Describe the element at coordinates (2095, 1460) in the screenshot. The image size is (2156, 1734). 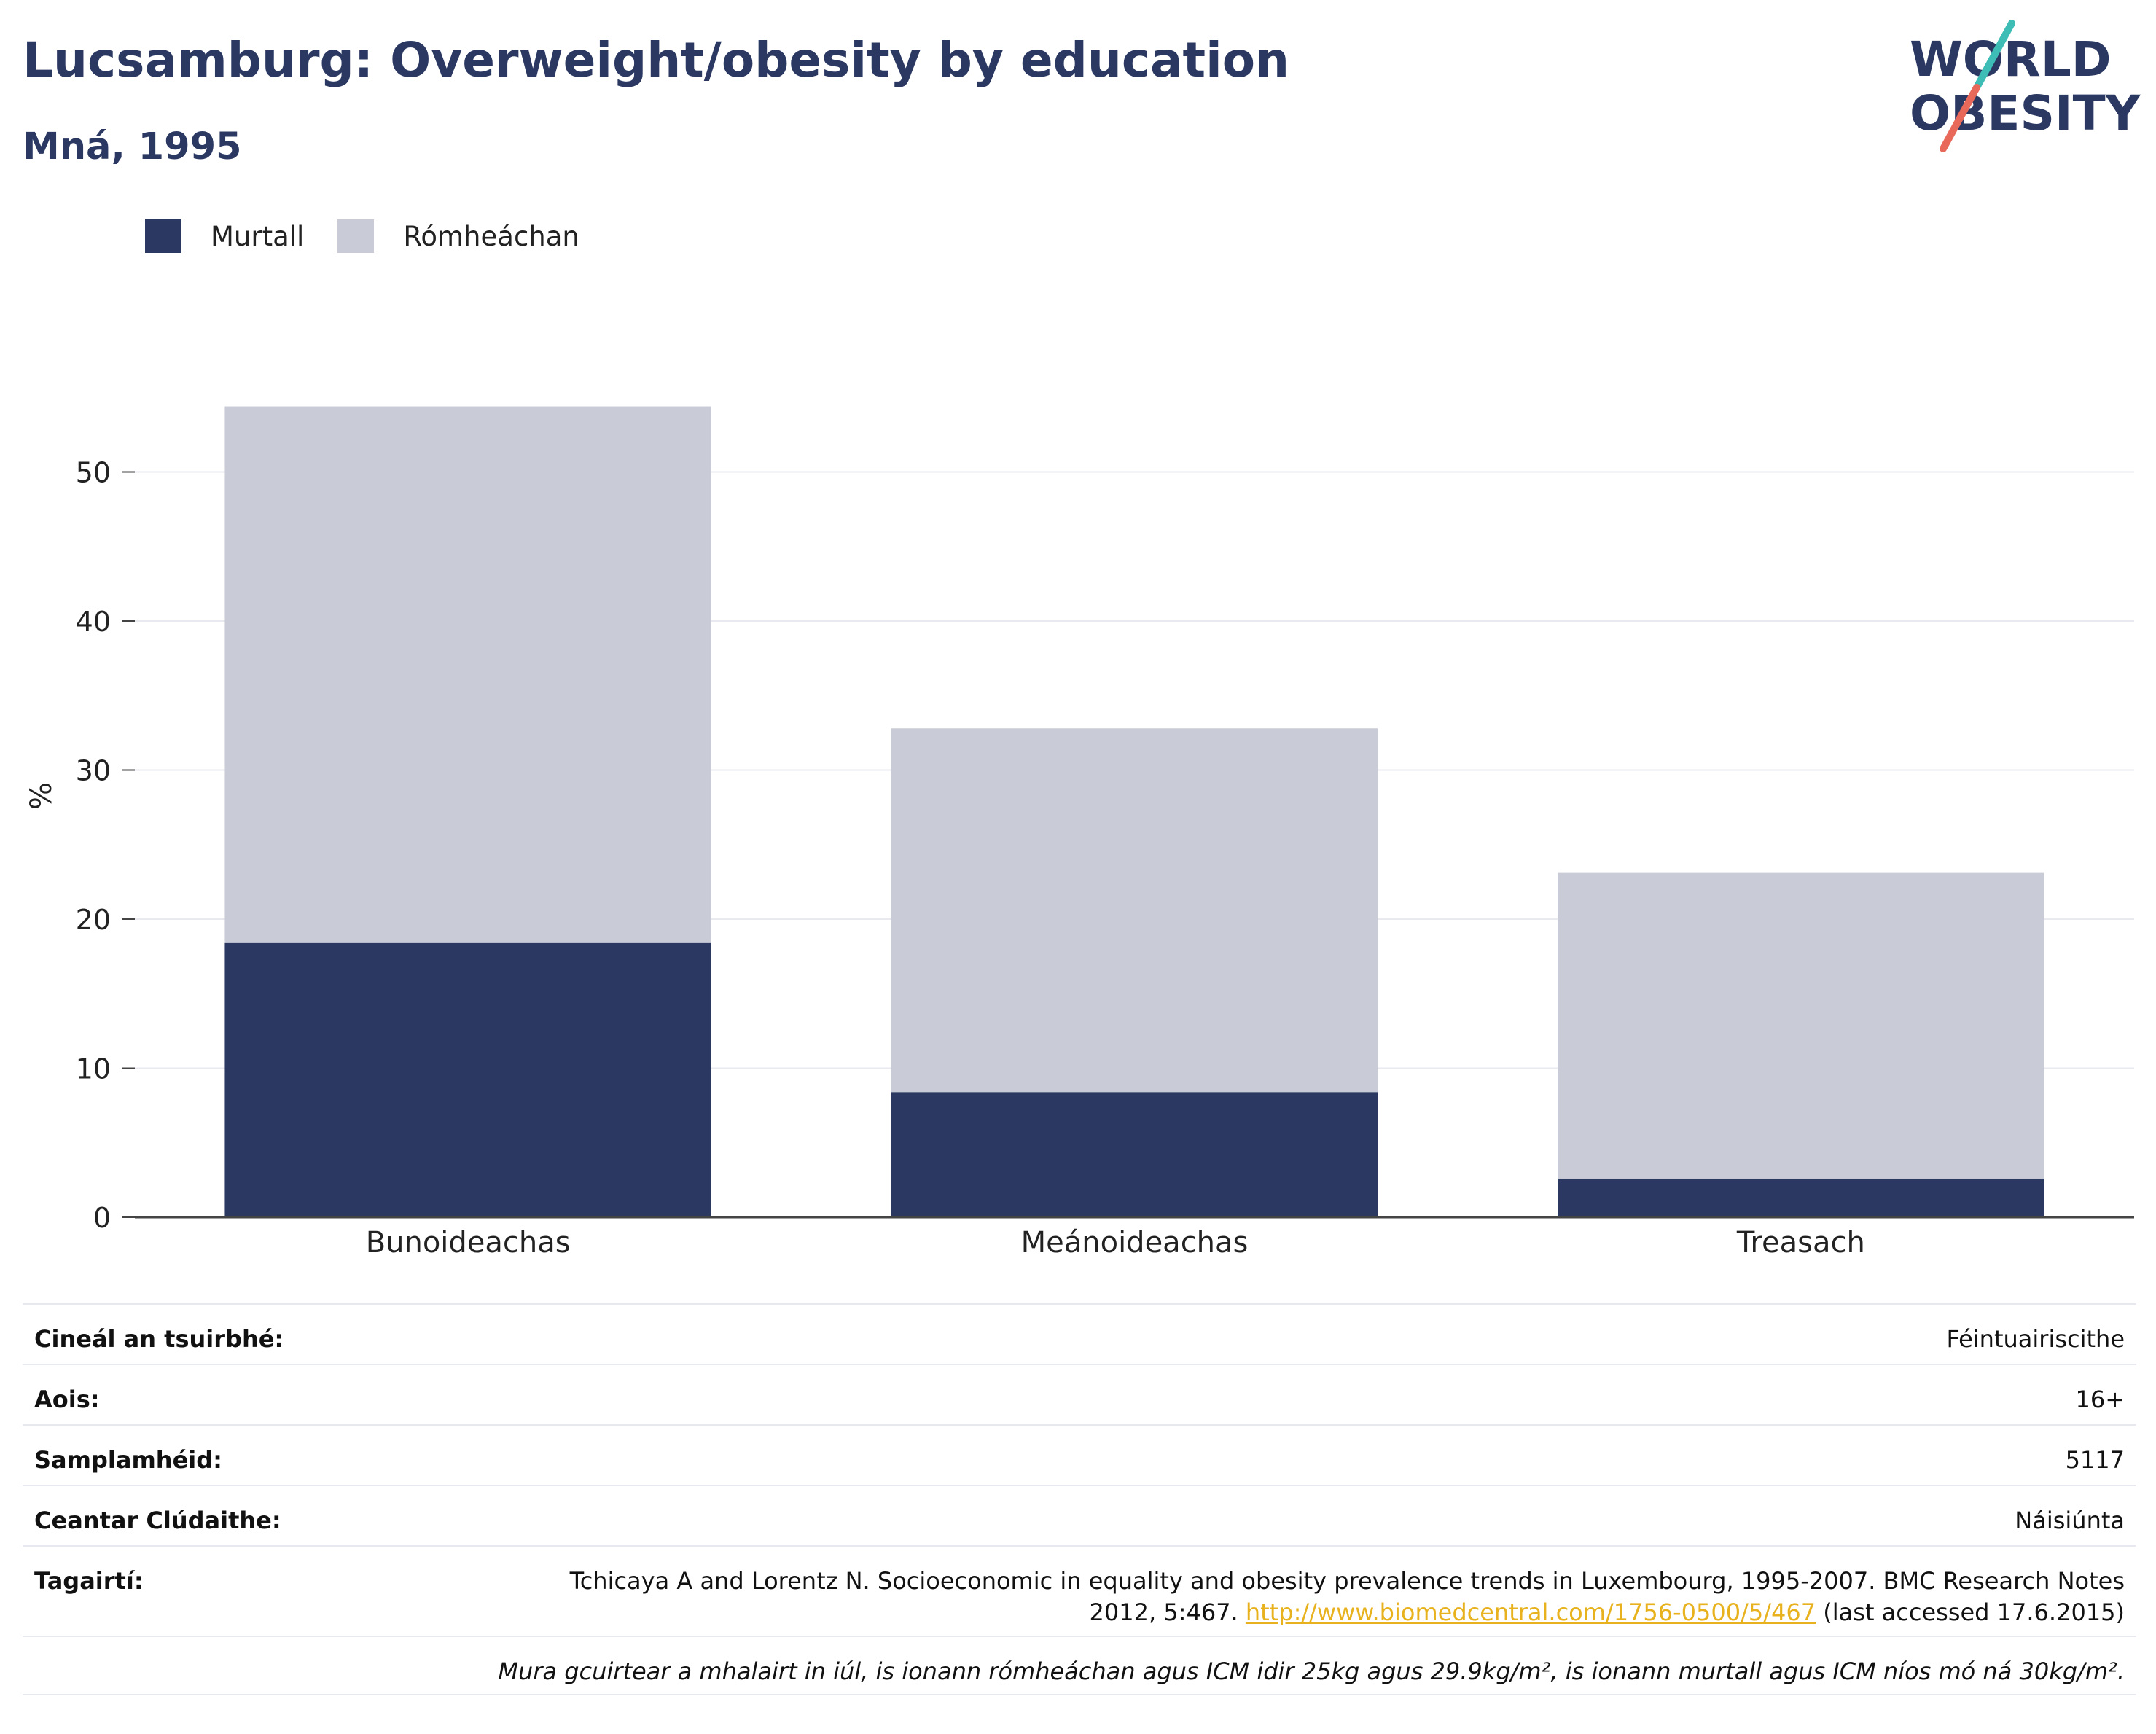
I see `info-value: 5117` at that location.